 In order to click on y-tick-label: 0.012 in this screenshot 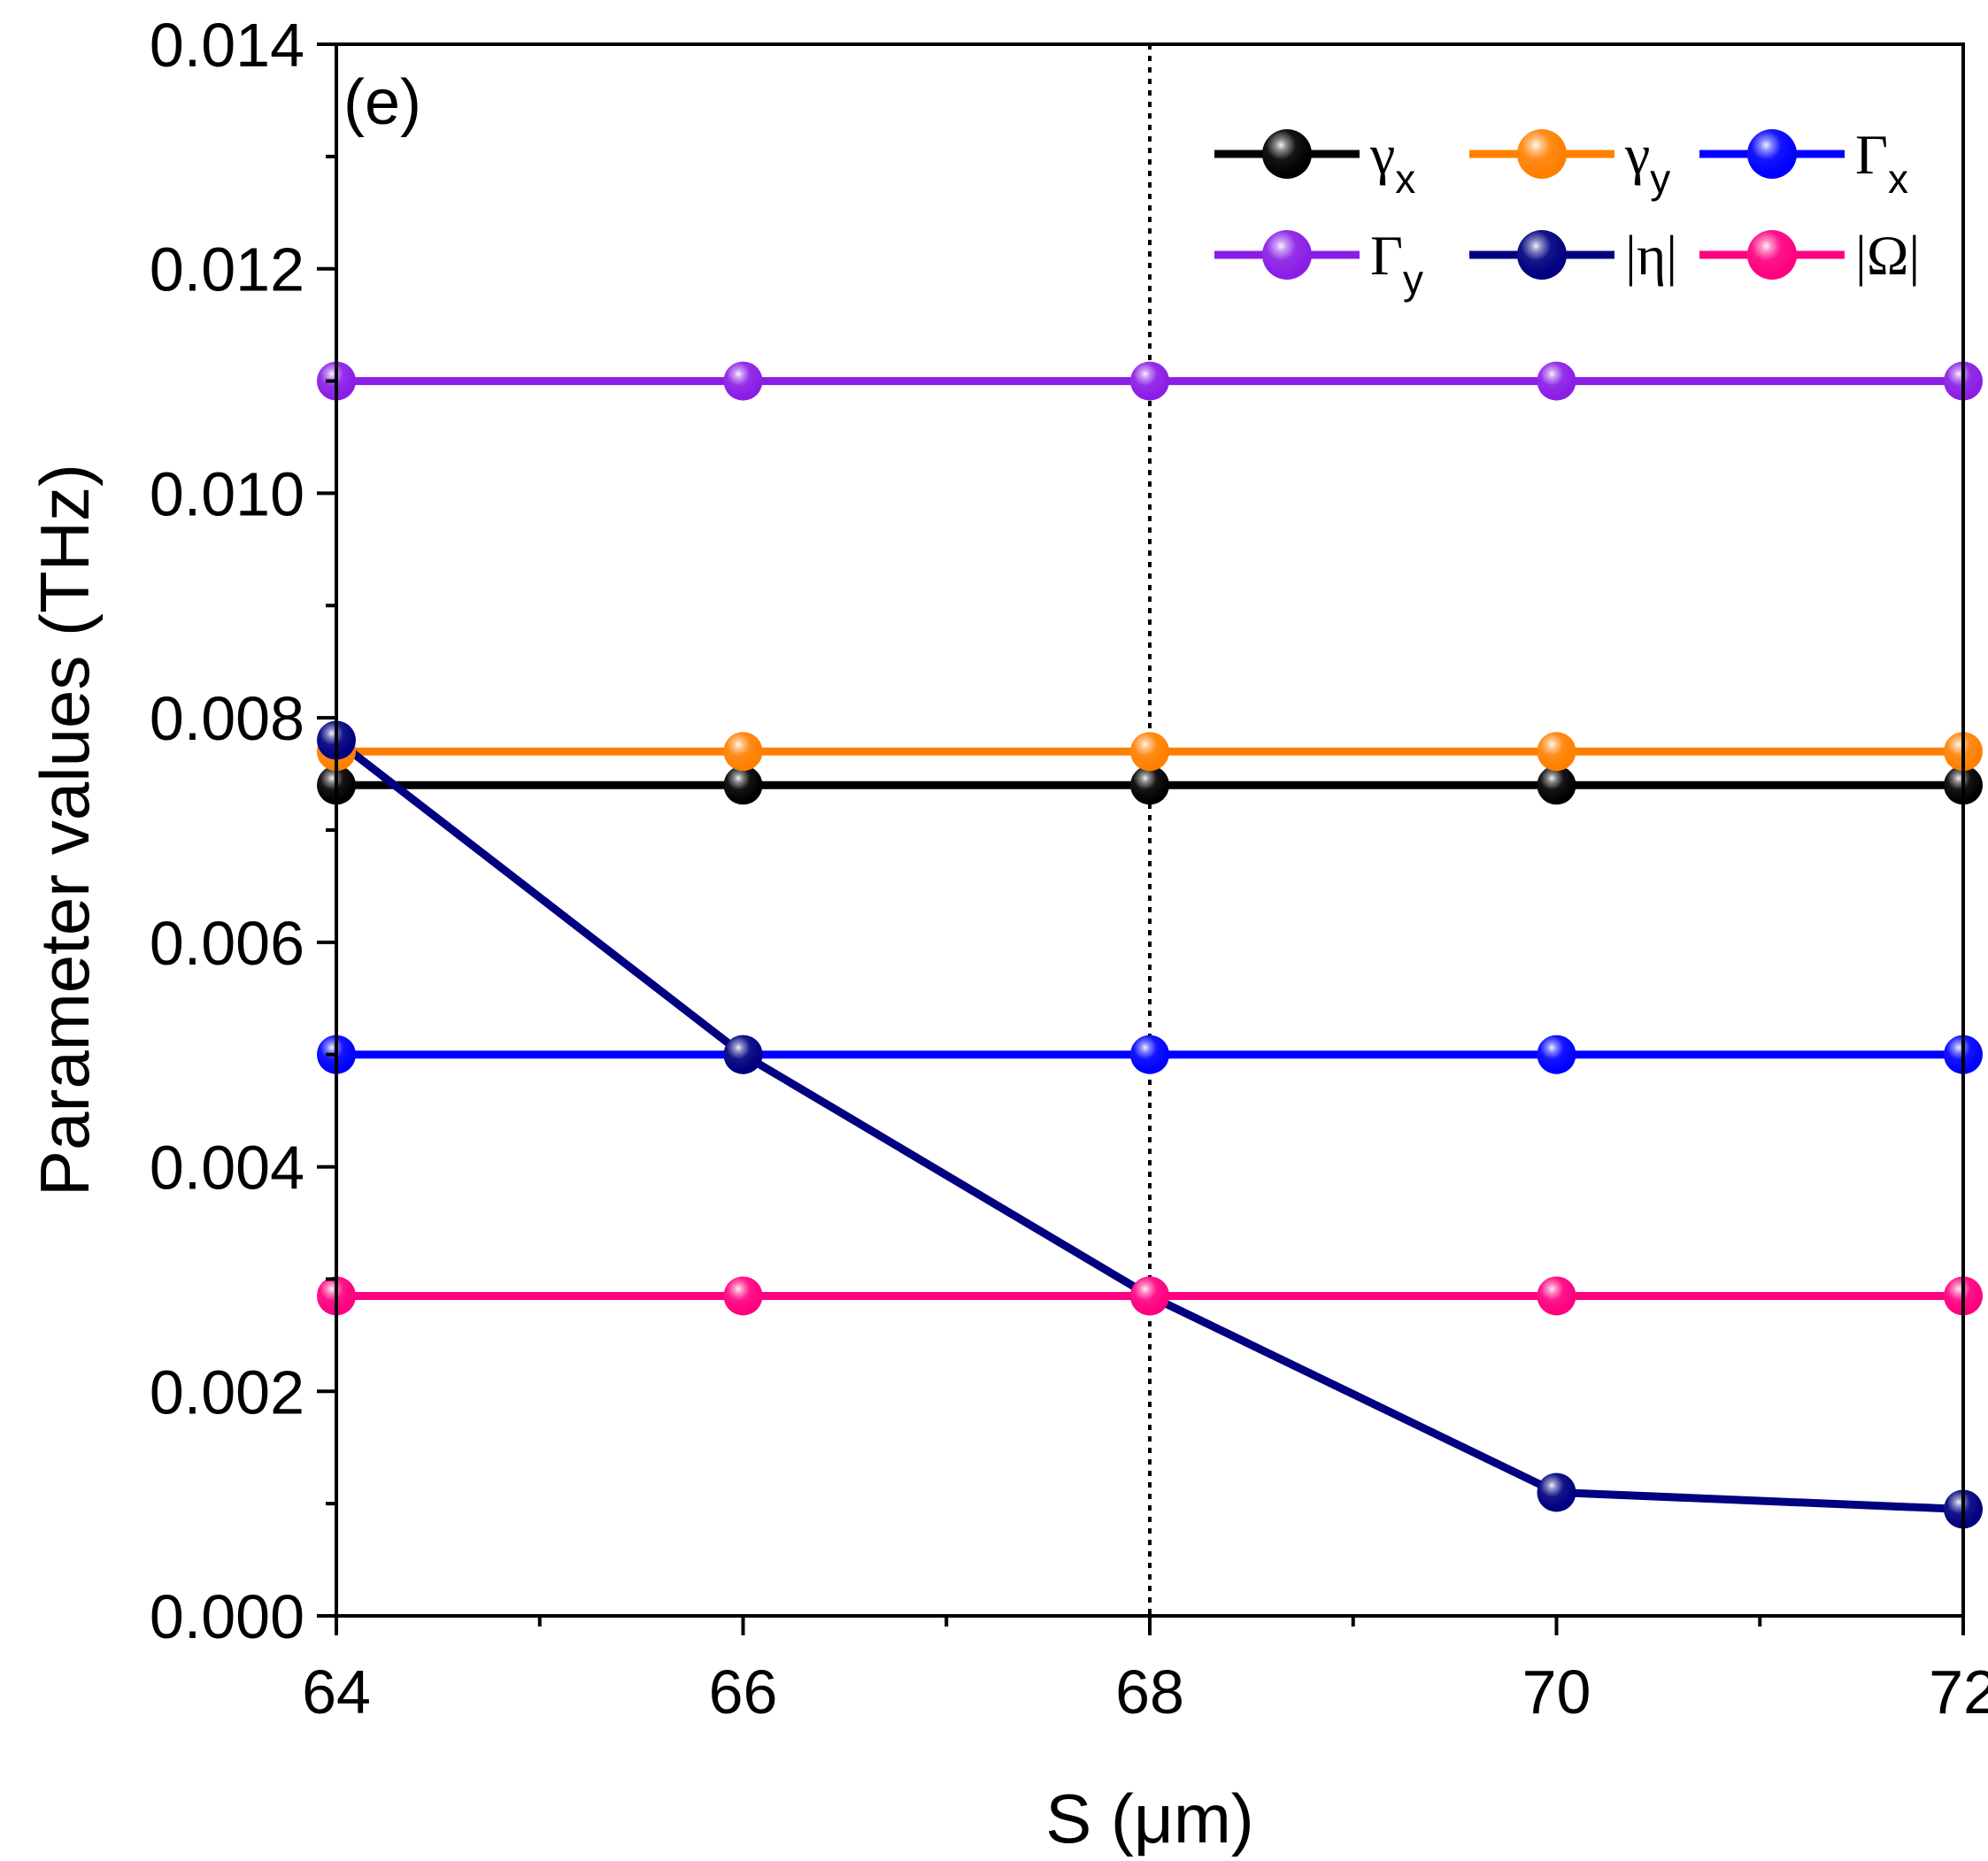, I will do `click(227, 270)`.